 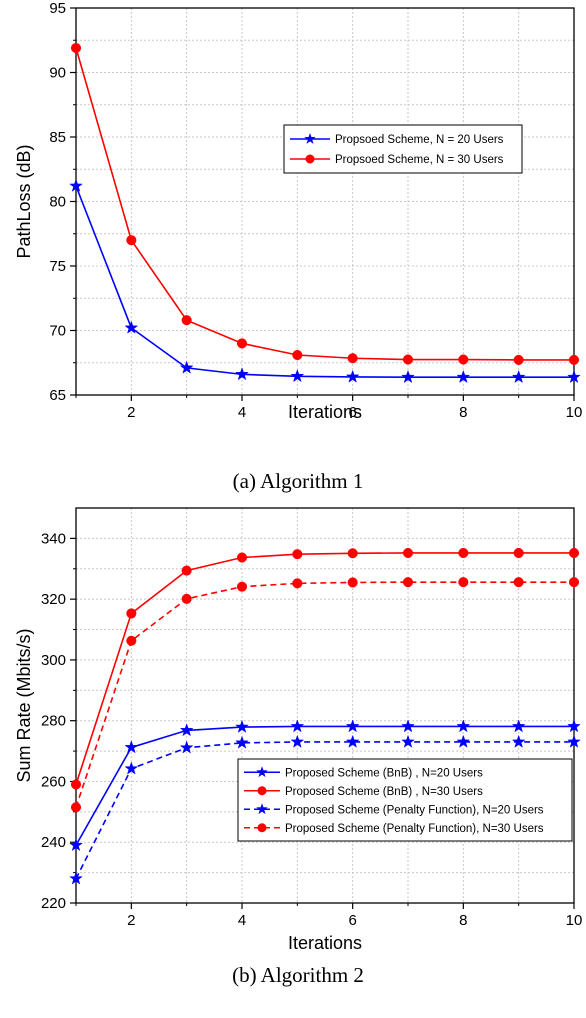 What do you see at coordinates (53, 660) in the screenshot?
I see `y-tick-label: 300` at bounding box center [53, 660].